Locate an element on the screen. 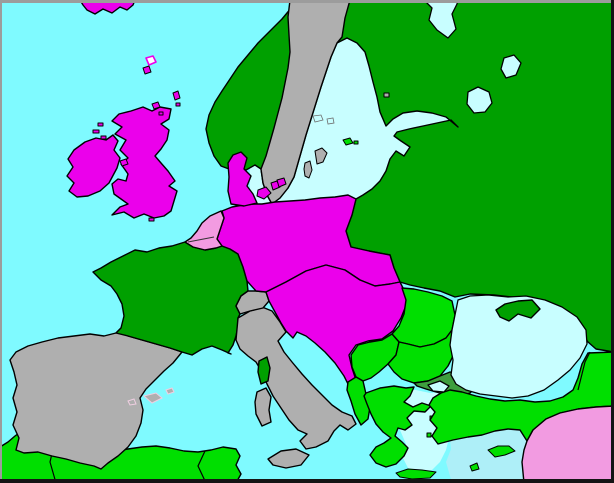 Image resolution: width=614 pixels, height=483 pixels. region-albania is located at coordinates (358, 401).